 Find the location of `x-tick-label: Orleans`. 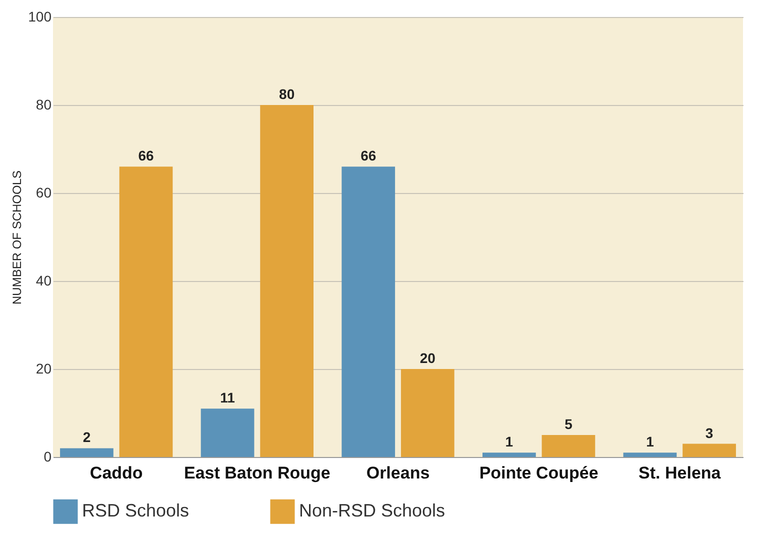

x-tick-label: Orleans is located at coordinates (398, 473).